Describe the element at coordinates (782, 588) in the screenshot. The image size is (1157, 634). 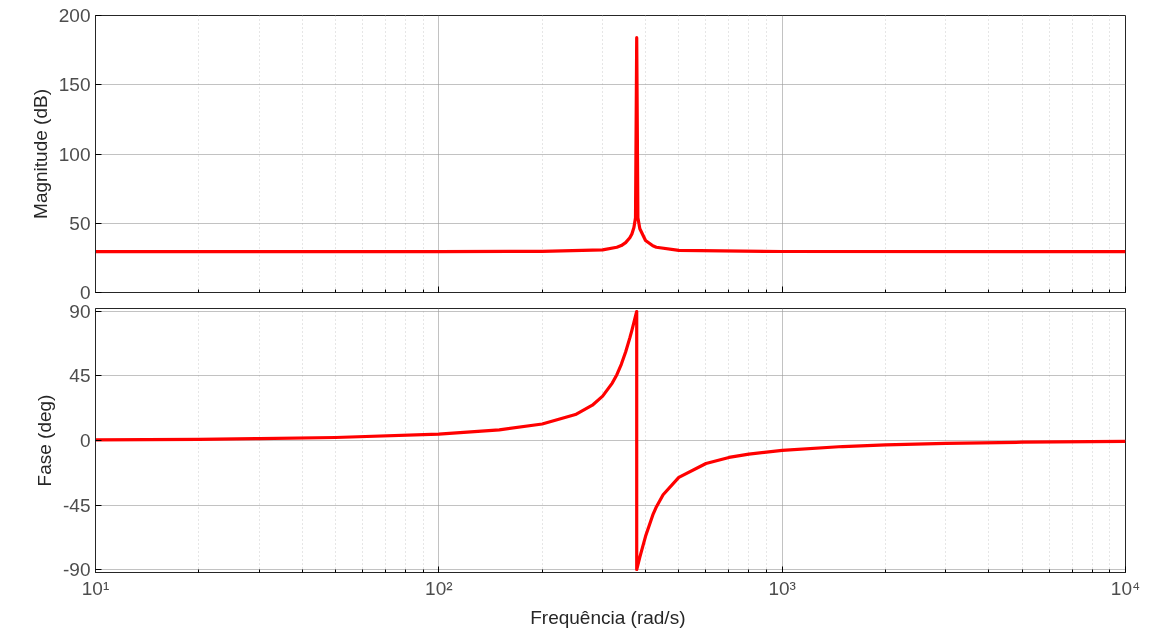
I see `x-tick-label: 10³` at that location.